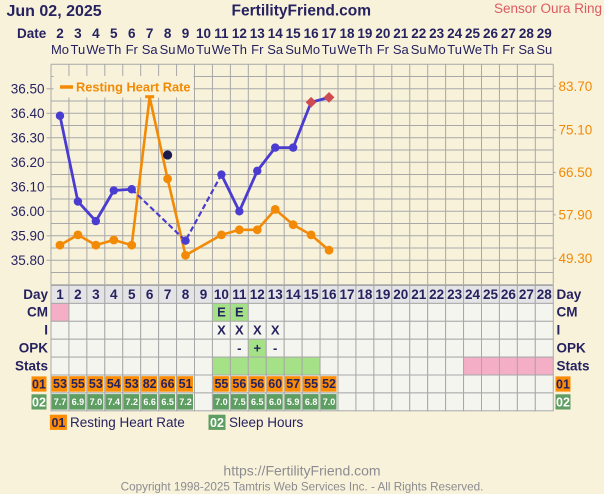  Describe the element at coordinates (28, 113) in the screenshot. I see `svg-text: 36.40` at that location.